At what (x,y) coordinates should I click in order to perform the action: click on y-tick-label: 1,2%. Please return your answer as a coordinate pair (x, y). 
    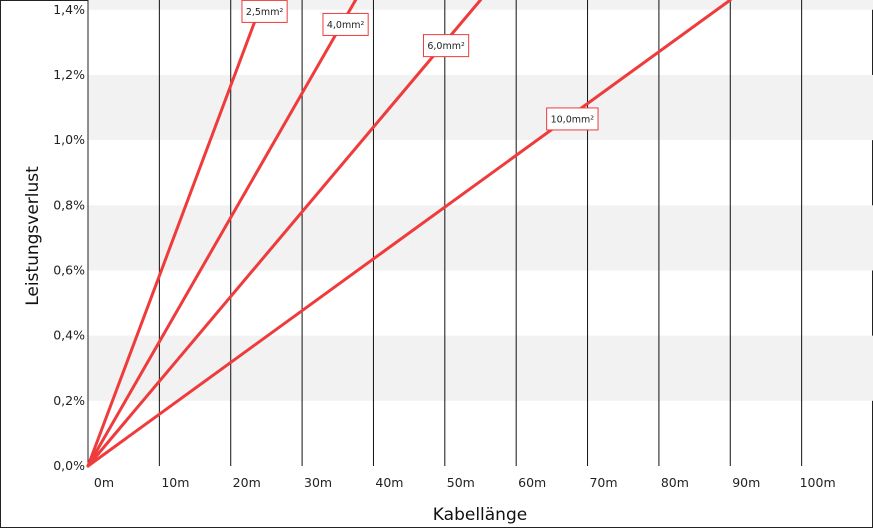
    Looking at the image, I should click on (69, 74).